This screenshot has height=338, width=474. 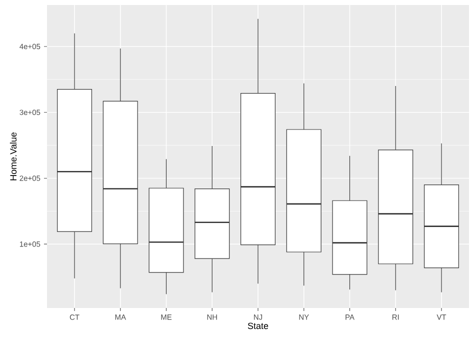 I want to click on y-axis-title: Home.Value, so click(x=13, y=156).